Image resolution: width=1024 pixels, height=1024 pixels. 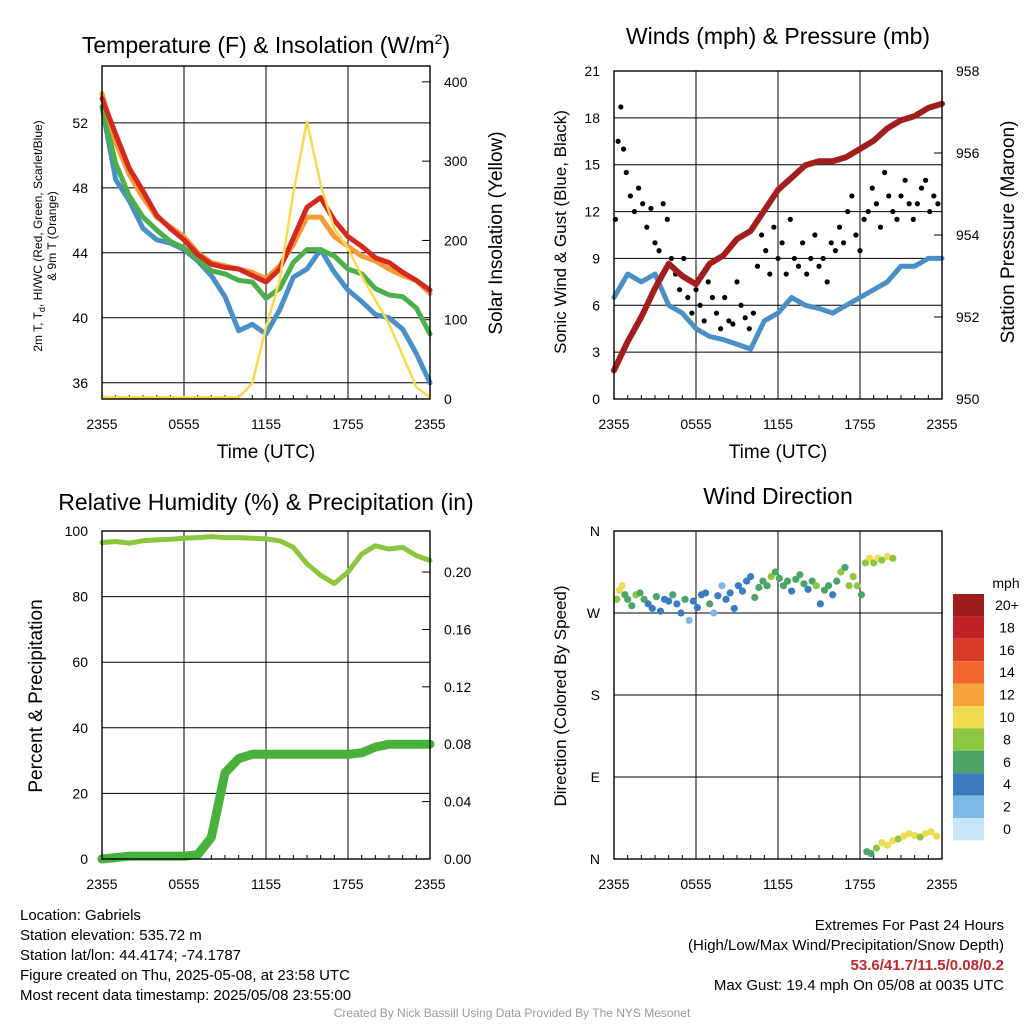 What do you see at coordinates (457, 802) in the screenshot?
I see `y2-tick-label: 0.04` at bounding box center [457, 802].